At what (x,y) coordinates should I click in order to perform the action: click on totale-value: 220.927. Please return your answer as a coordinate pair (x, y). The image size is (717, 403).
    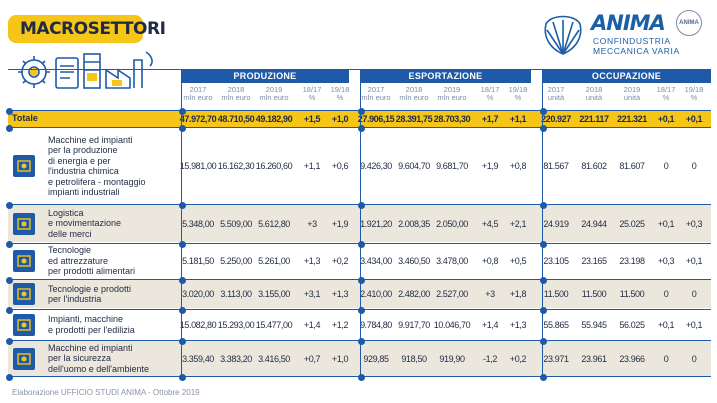
    Looking at the image, I should click on (556, 119).